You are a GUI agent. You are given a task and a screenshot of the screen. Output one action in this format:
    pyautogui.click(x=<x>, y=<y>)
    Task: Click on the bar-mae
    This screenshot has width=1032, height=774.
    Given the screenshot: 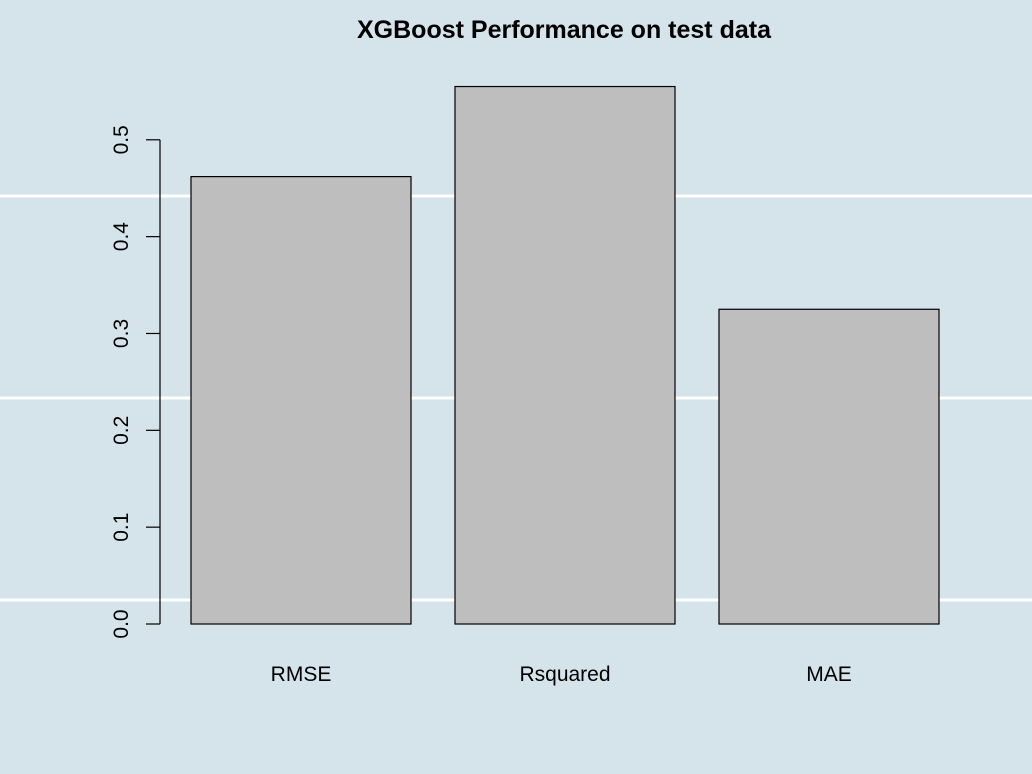 What is the action you would take?
    pyautogui.click(x=829, y=466)
    